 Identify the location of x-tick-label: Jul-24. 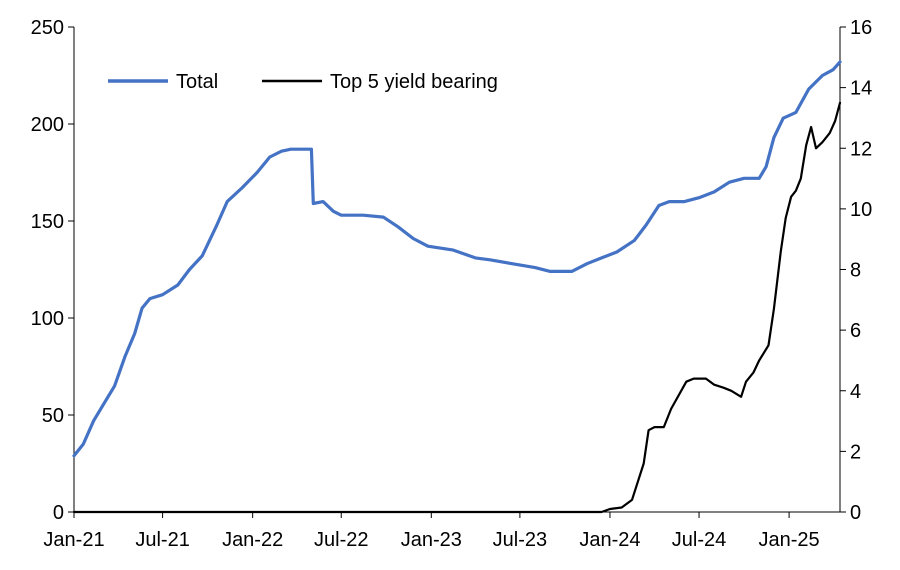
(699, 540).